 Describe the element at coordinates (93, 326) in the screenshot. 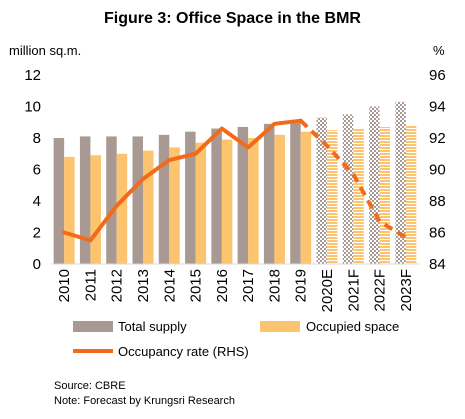

I see `legend-swatch-total-supply` at that location.